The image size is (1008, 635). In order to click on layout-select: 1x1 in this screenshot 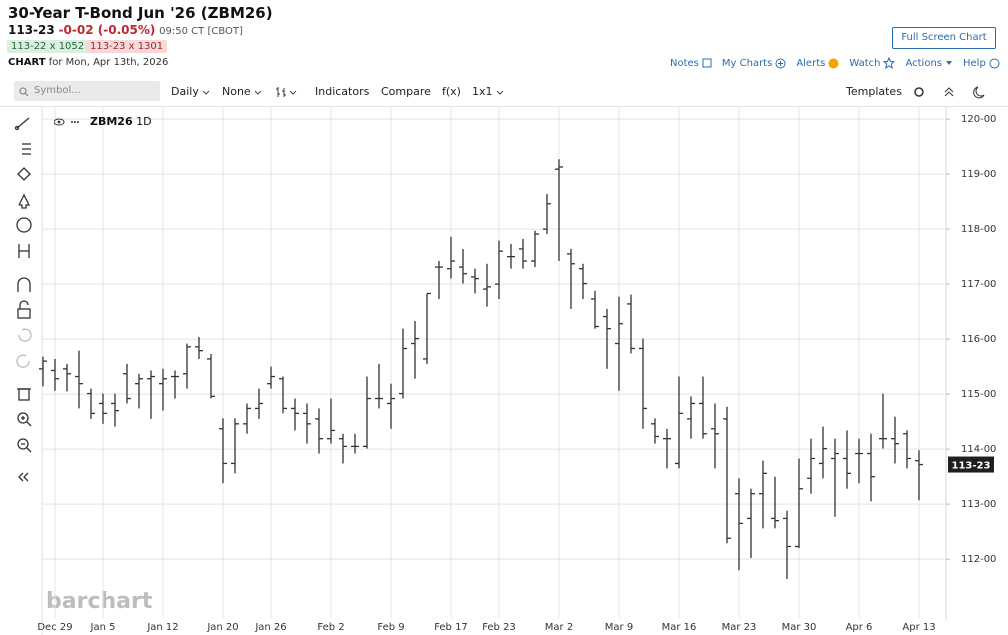, I will do `click(482, 91)`.